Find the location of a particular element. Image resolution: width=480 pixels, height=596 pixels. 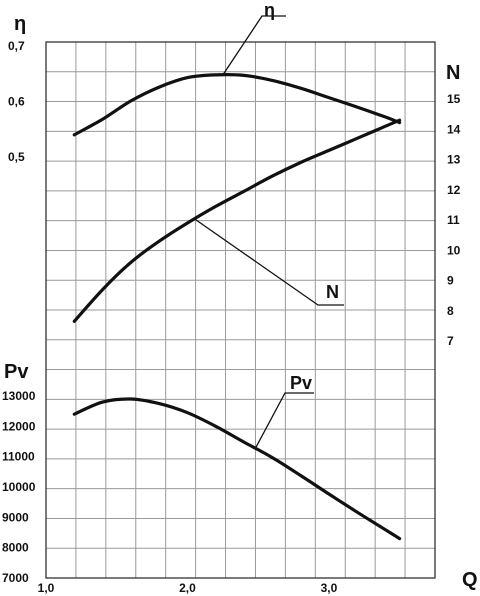

x-tick-label: 1,0 is located at coordinates (46, 588).